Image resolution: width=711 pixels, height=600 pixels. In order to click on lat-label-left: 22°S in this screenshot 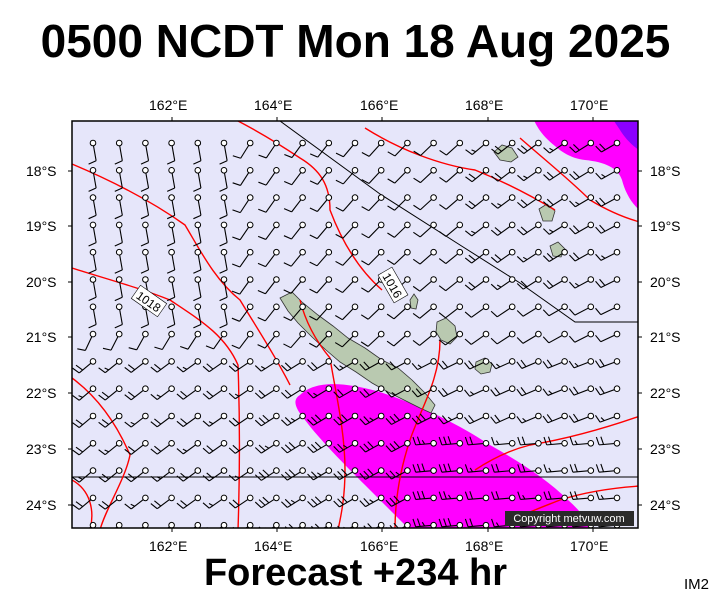, I will do `click(41, 393)`.